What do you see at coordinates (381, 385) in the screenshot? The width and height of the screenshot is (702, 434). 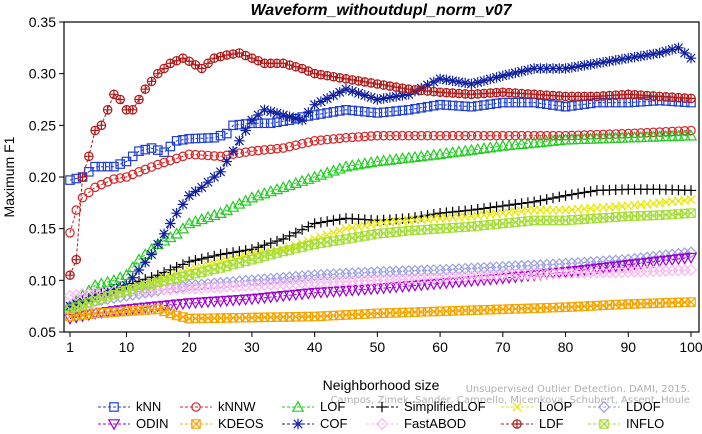 I see `x-axis-label: Neighborhood size` at bounding box center [381, 385].